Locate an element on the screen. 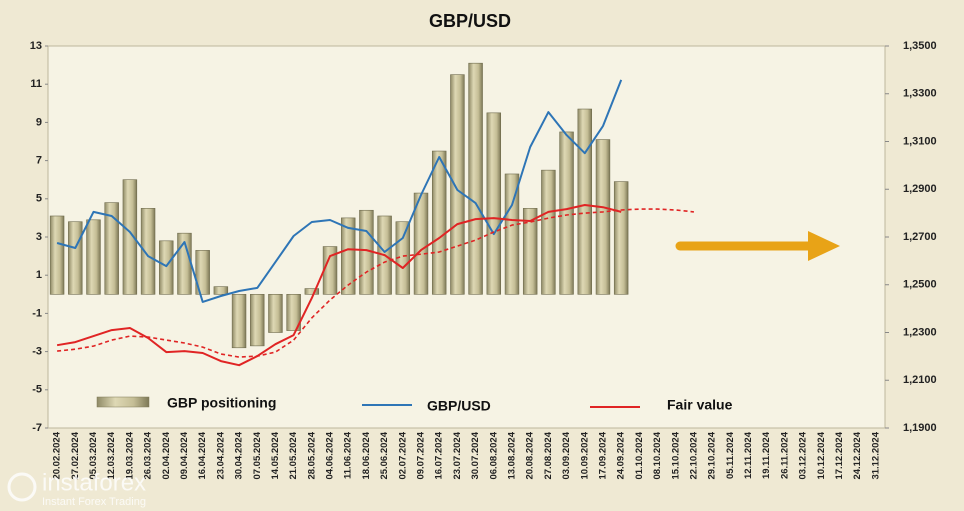 This screenshot has width=964, height=511. y2-tick-label: 1,3300 is located at coordinates (920, 94).